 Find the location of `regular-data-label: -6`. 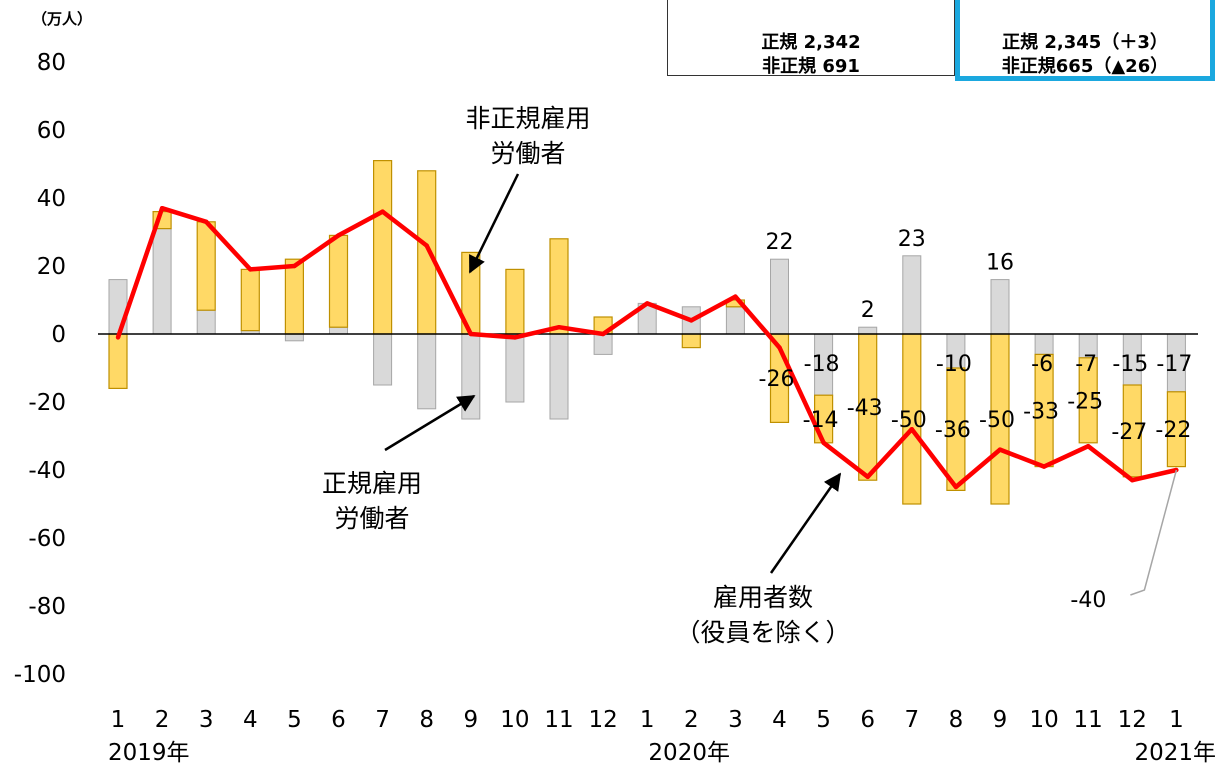

regular-data-label: -6 is located at coordinates (1042, 364).